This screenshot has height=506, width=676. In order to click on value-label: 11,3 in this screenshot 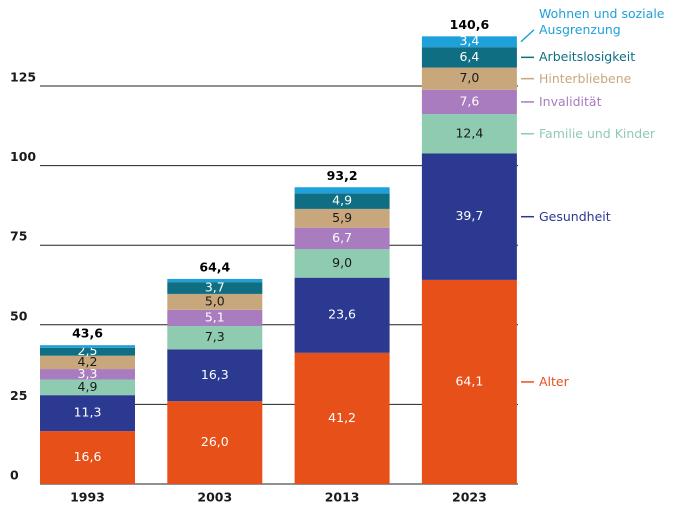, I will do `click(88, 412)`.